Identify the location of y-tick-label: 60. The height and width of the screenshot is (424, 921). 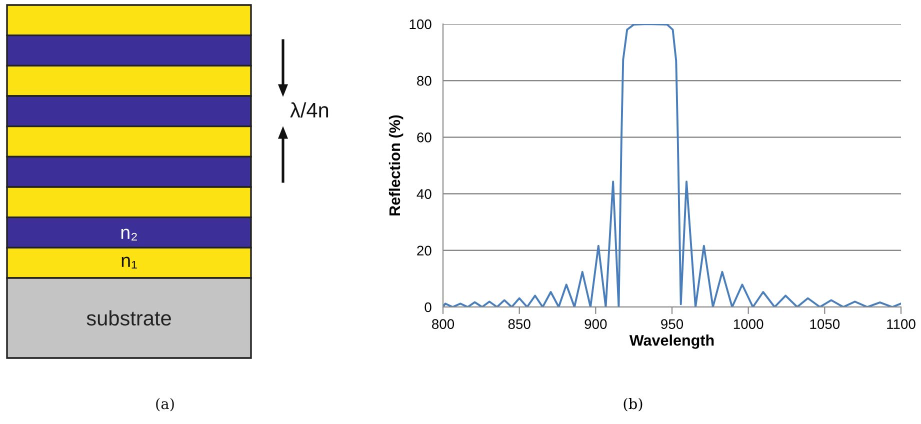
(424, 137).